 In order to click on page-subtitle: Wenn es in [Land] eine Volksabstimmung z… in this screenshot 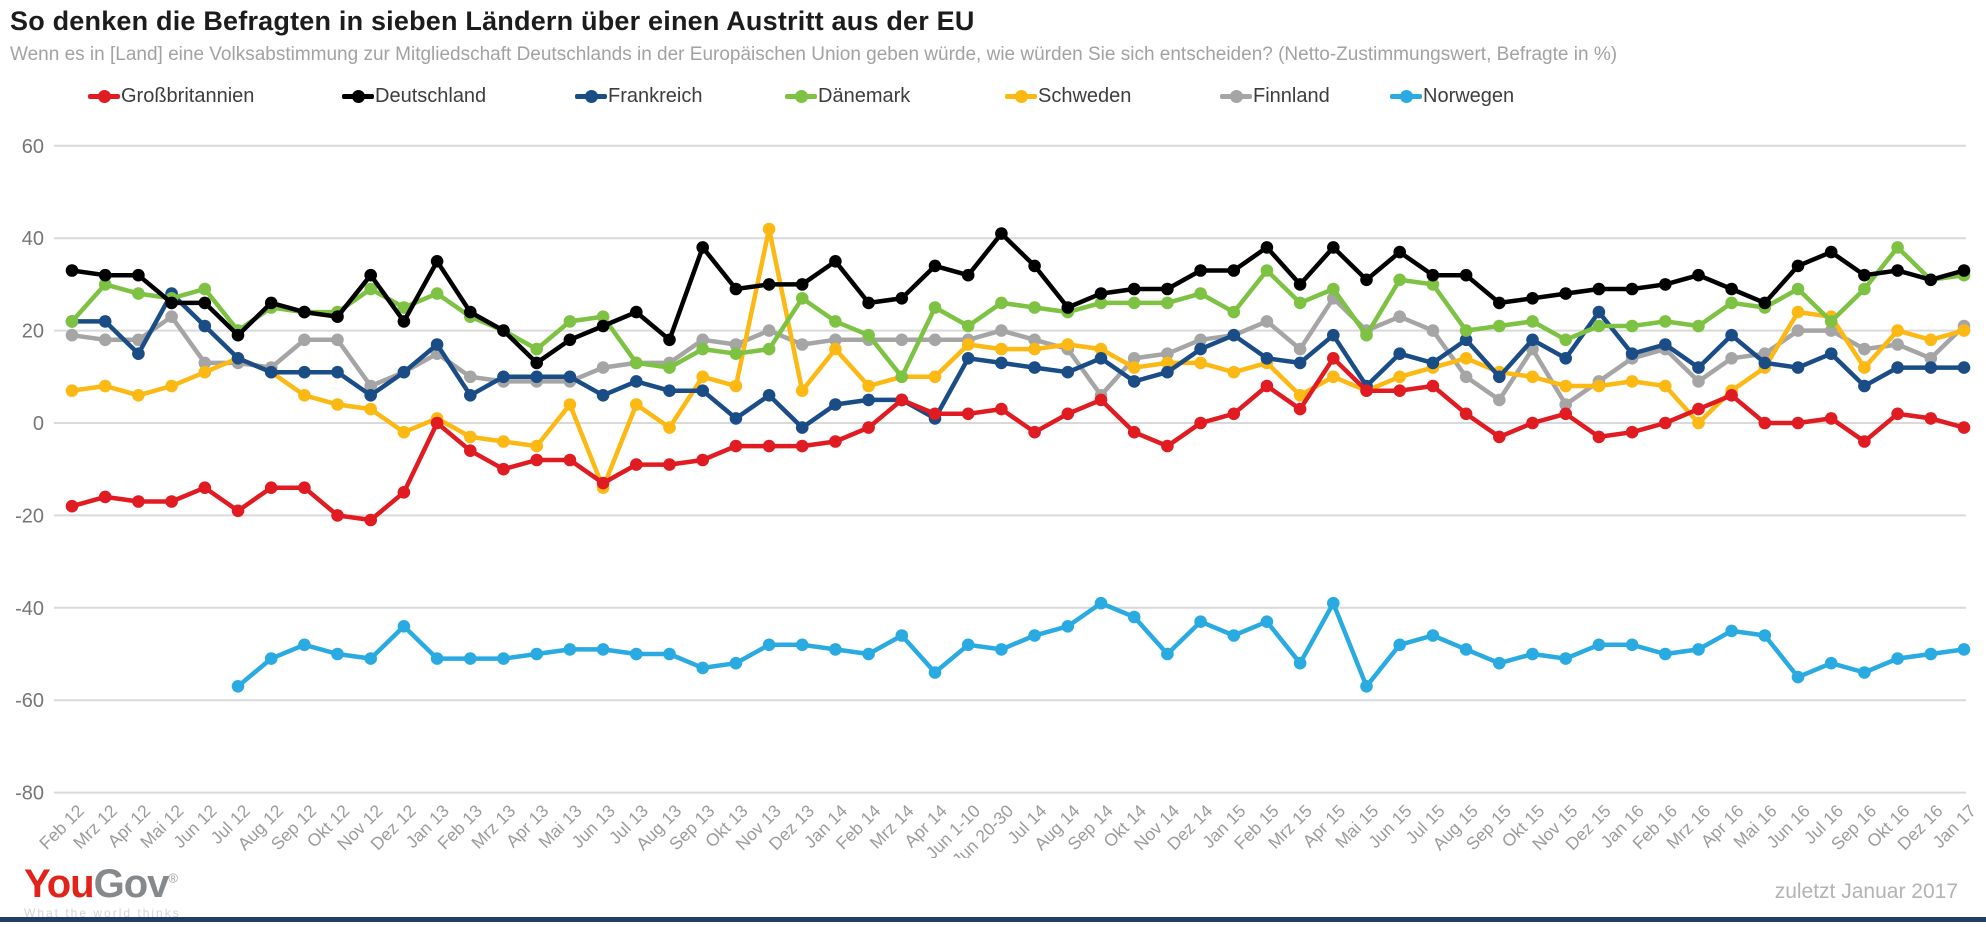, I will do `click(814, 54)`.